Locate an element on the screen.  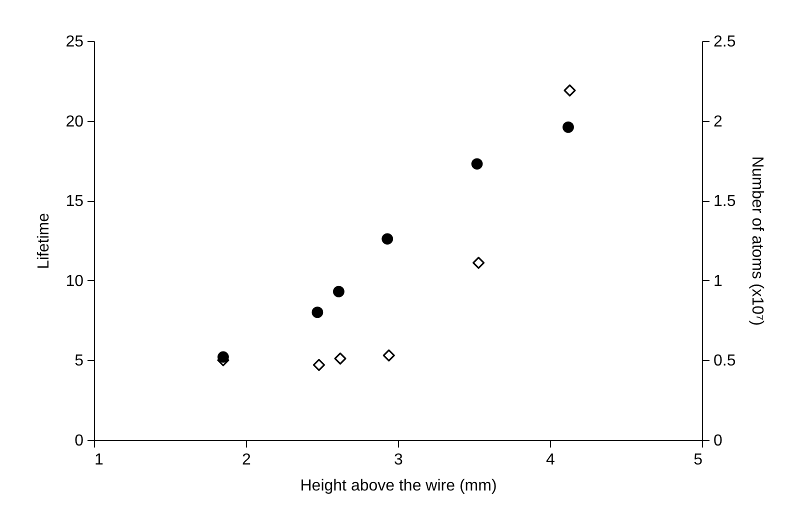
x-tick-label: 2 is located at coordinates (247, 460).